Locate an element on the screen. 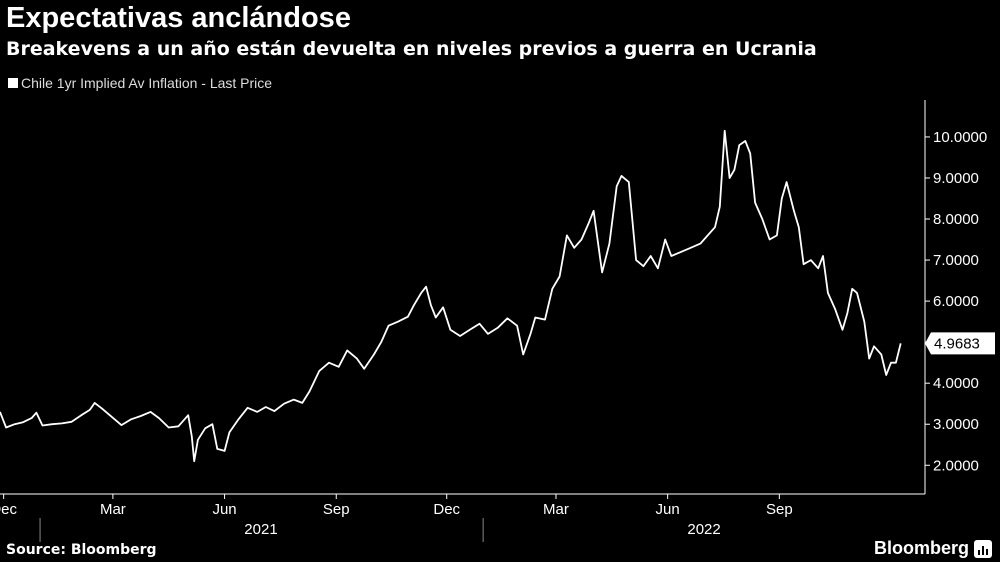 The height and width of the screenshot is (562, 1000). year-label: 2022 is located at coordinates (703, 529).